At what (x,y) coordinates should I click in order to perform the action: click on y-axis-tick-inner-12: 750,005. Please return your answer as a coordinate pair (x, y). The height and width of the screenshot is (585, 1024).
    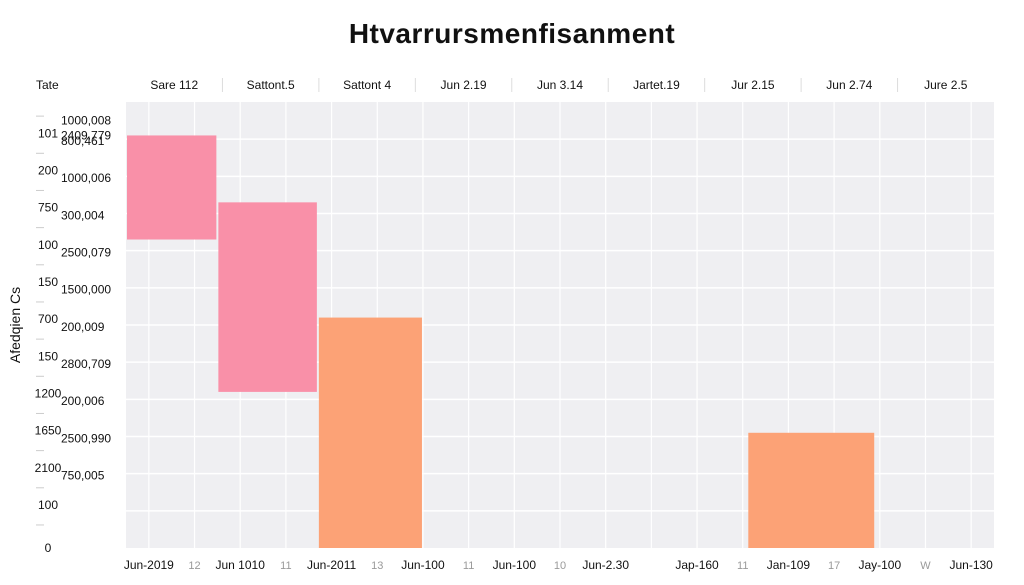
    Looking at the image, I should click on (83, 476).